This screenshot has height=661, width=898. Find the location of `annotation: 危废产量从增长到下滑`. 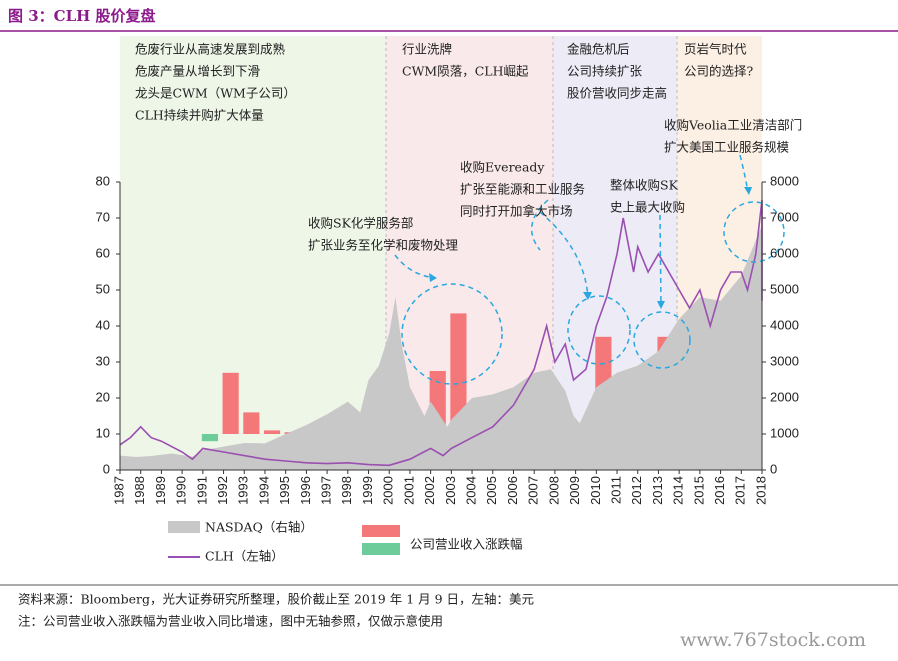

annotation: 危废产量从增长到下滑 is located at coordinates (197, 71).